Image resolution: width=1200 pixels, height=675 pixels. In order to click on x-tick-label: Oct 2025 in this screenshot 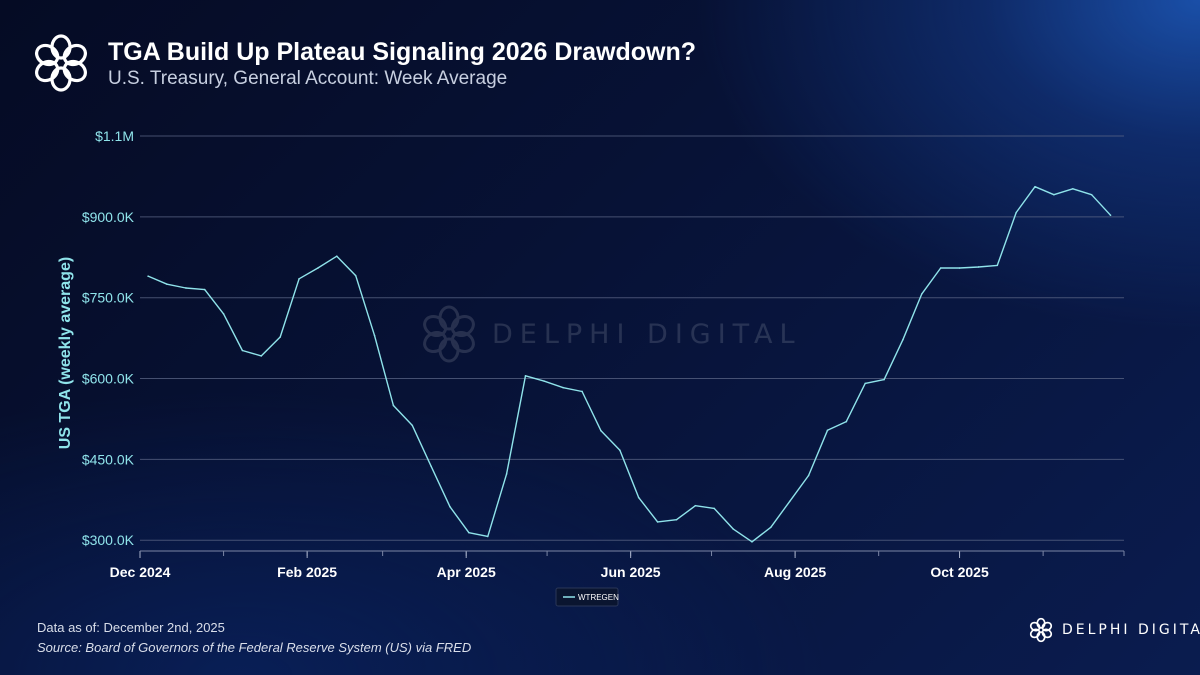, I will do `click(959, 572)`.